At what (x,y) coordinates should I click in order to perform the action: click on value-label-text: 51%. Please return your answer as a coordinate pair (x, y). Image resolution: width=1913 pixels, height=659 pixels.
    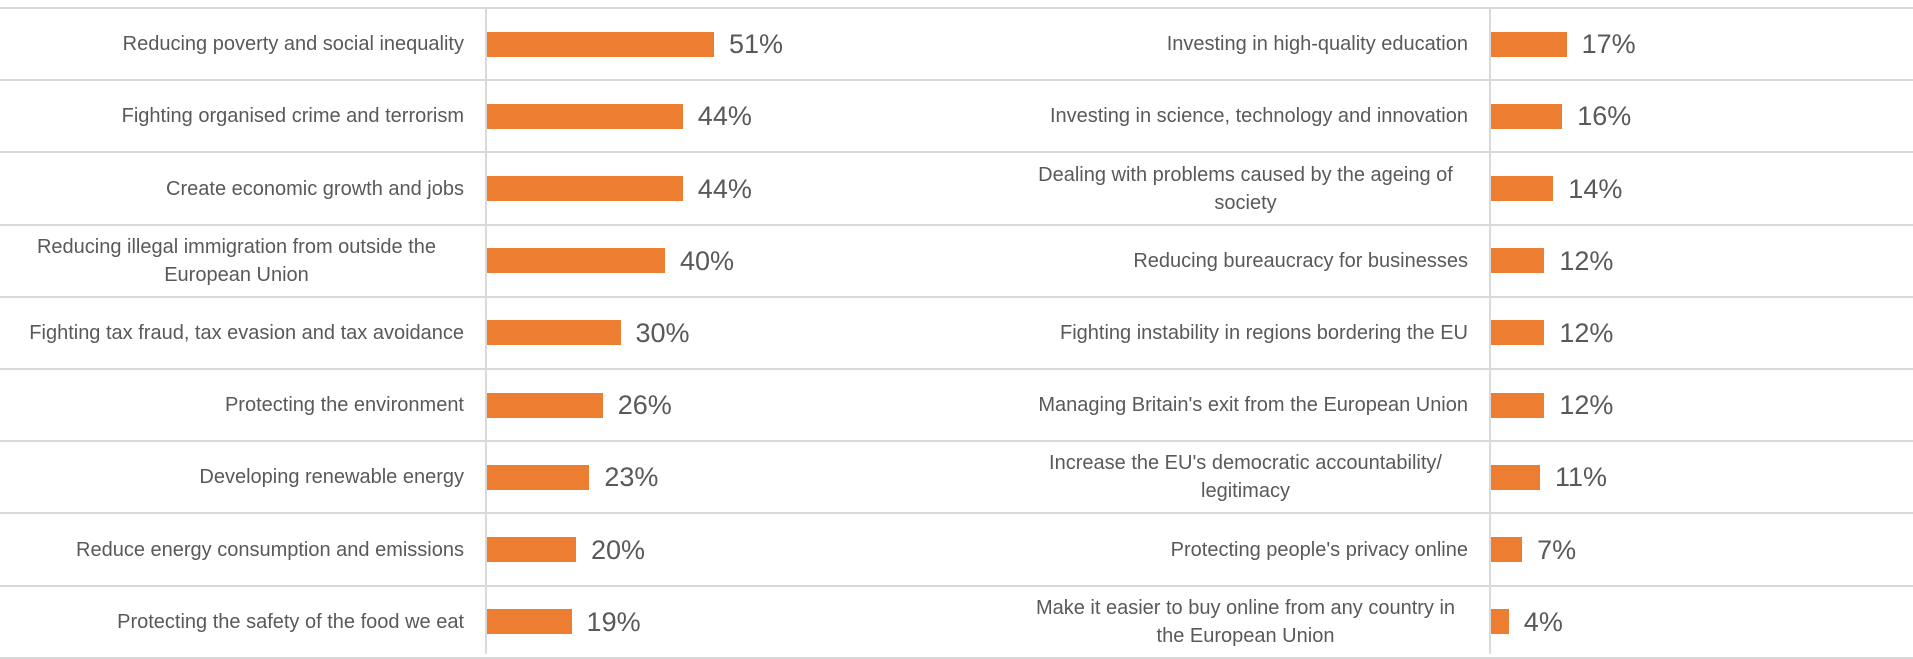
    Looking at the image, I should click on (755, 44).